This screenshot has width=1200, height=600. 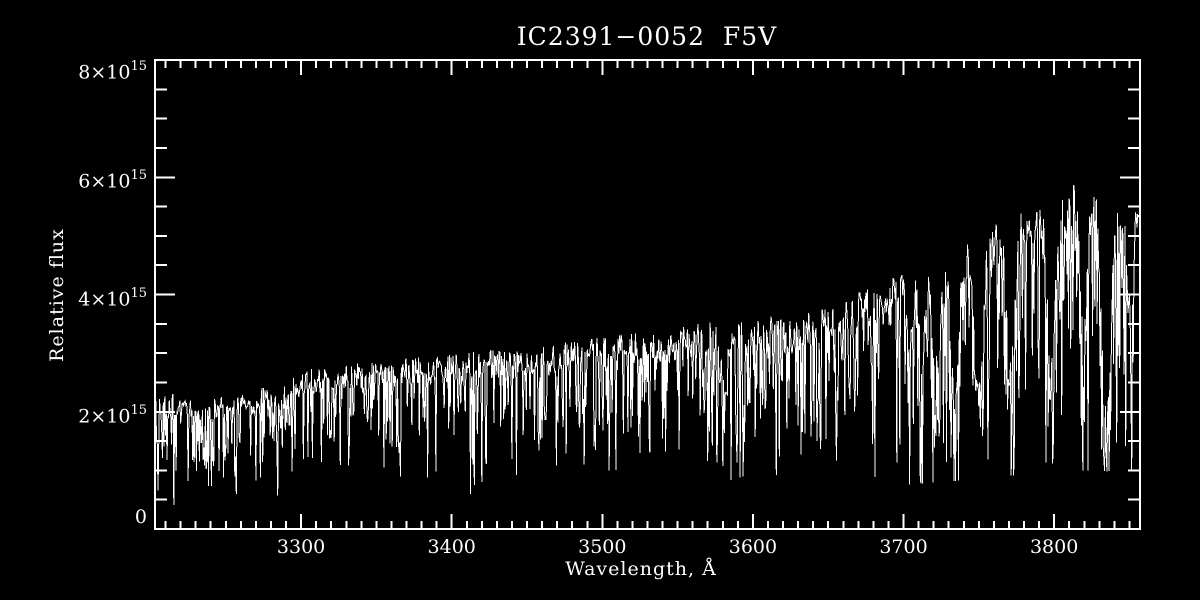 I want to click on y-tick-label: 6×10¹⁵, so click(x=112, y=180).